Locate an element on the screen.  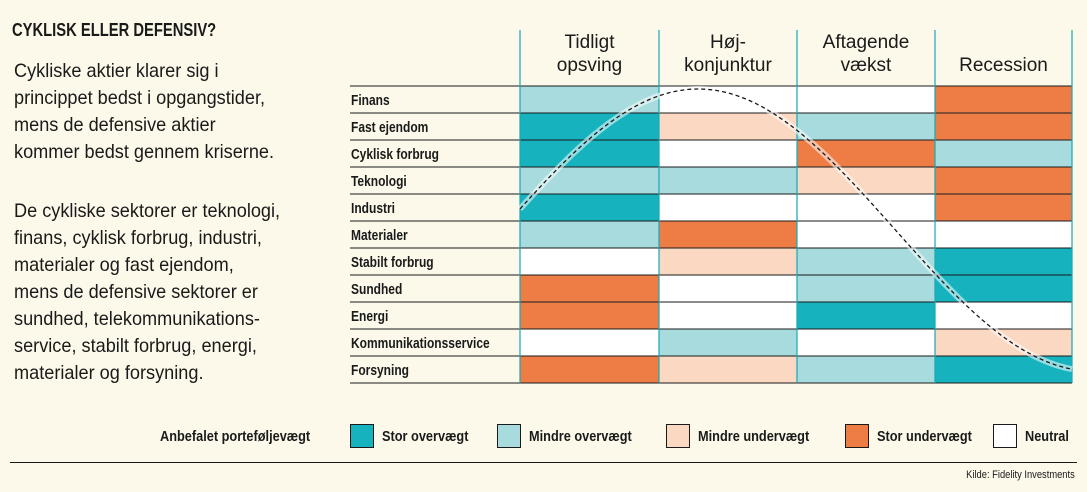
source-note: Kilde: Fidelity Investments is located at coordinates (1020, 475).